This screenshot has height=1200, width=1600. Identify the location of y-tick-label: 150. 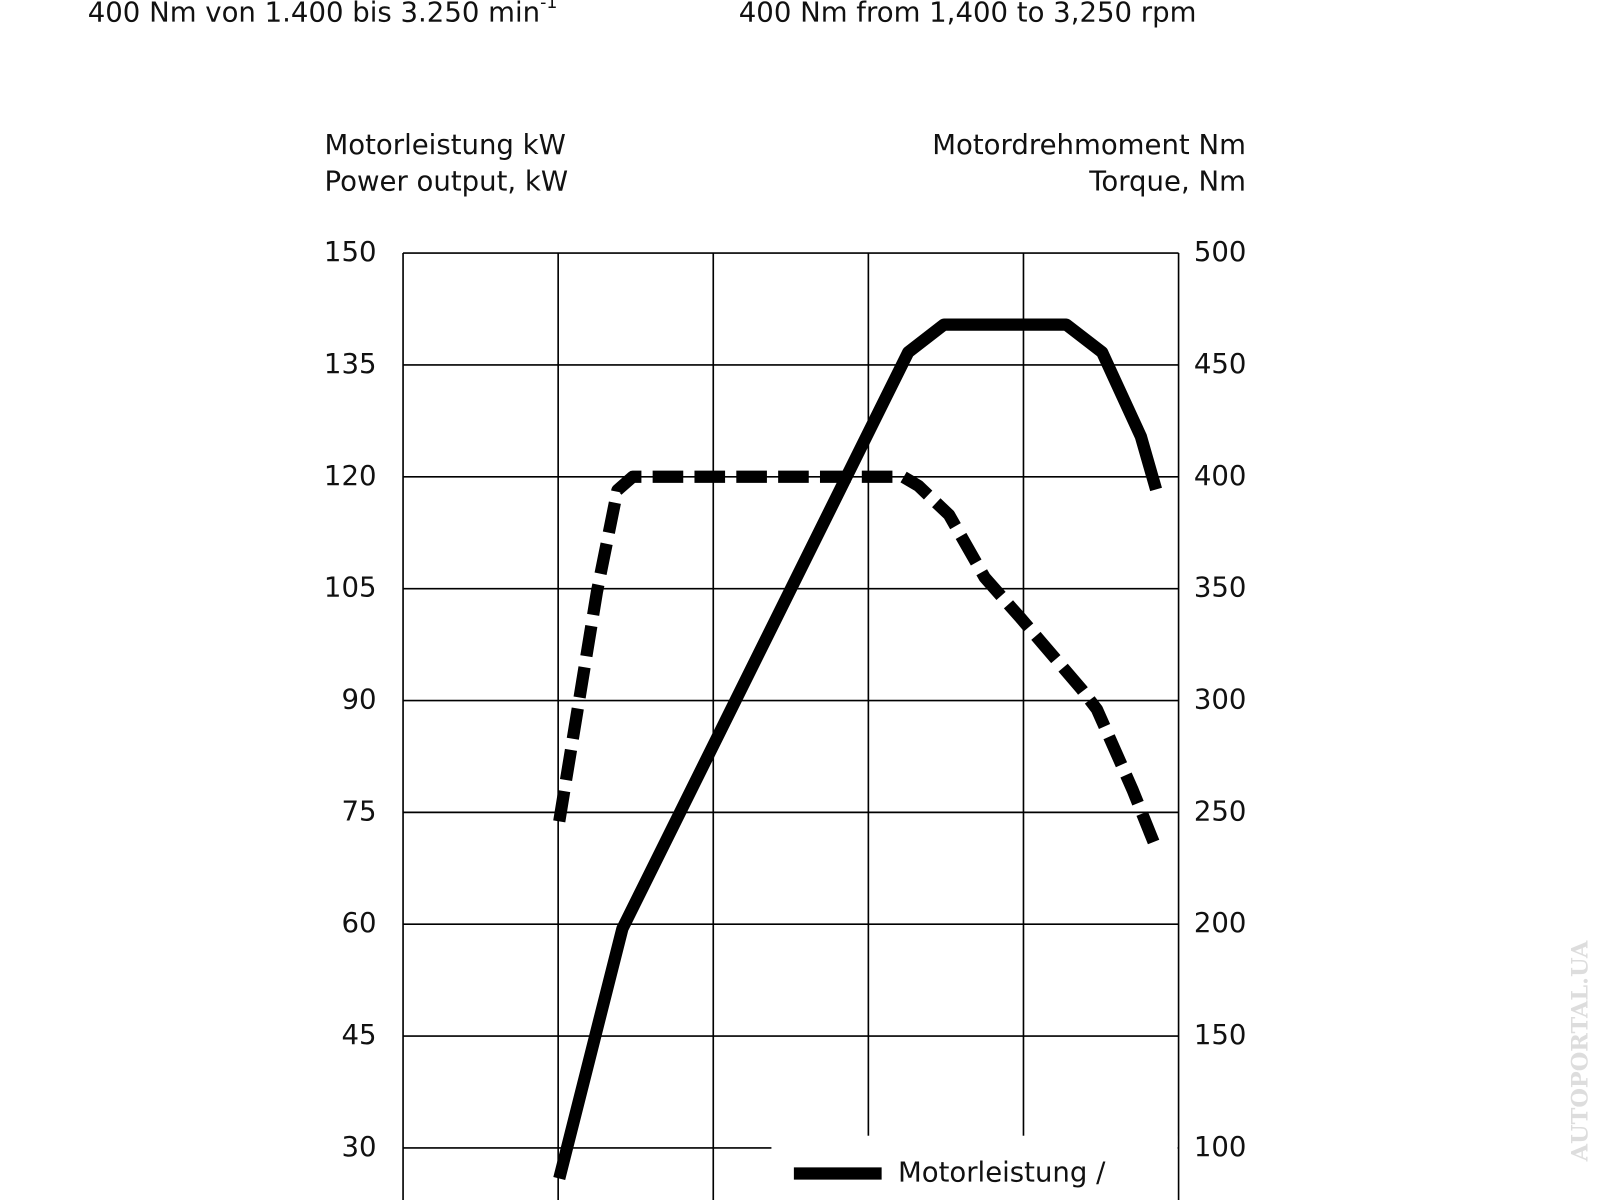
(350, 252).